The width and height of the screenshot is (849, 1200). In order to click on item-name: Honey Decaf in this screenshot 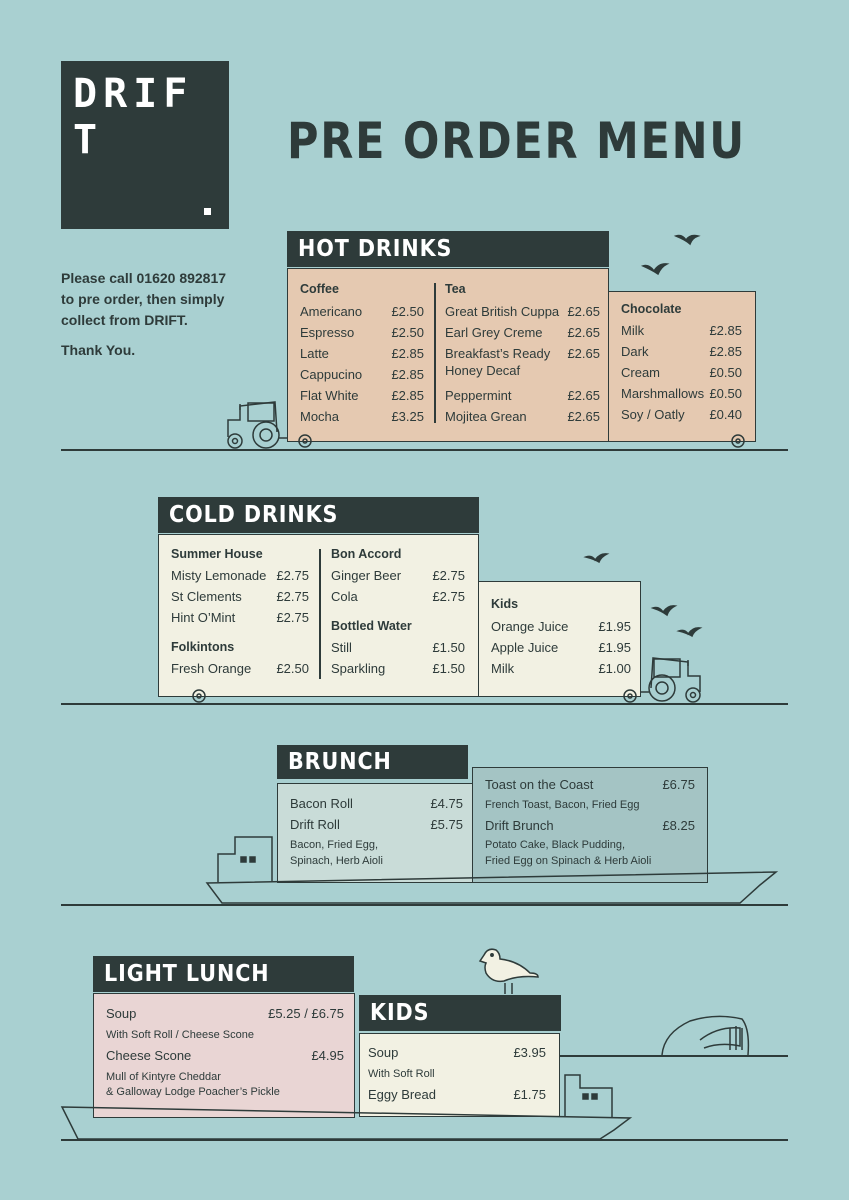, I will do `click(483, 370)`.